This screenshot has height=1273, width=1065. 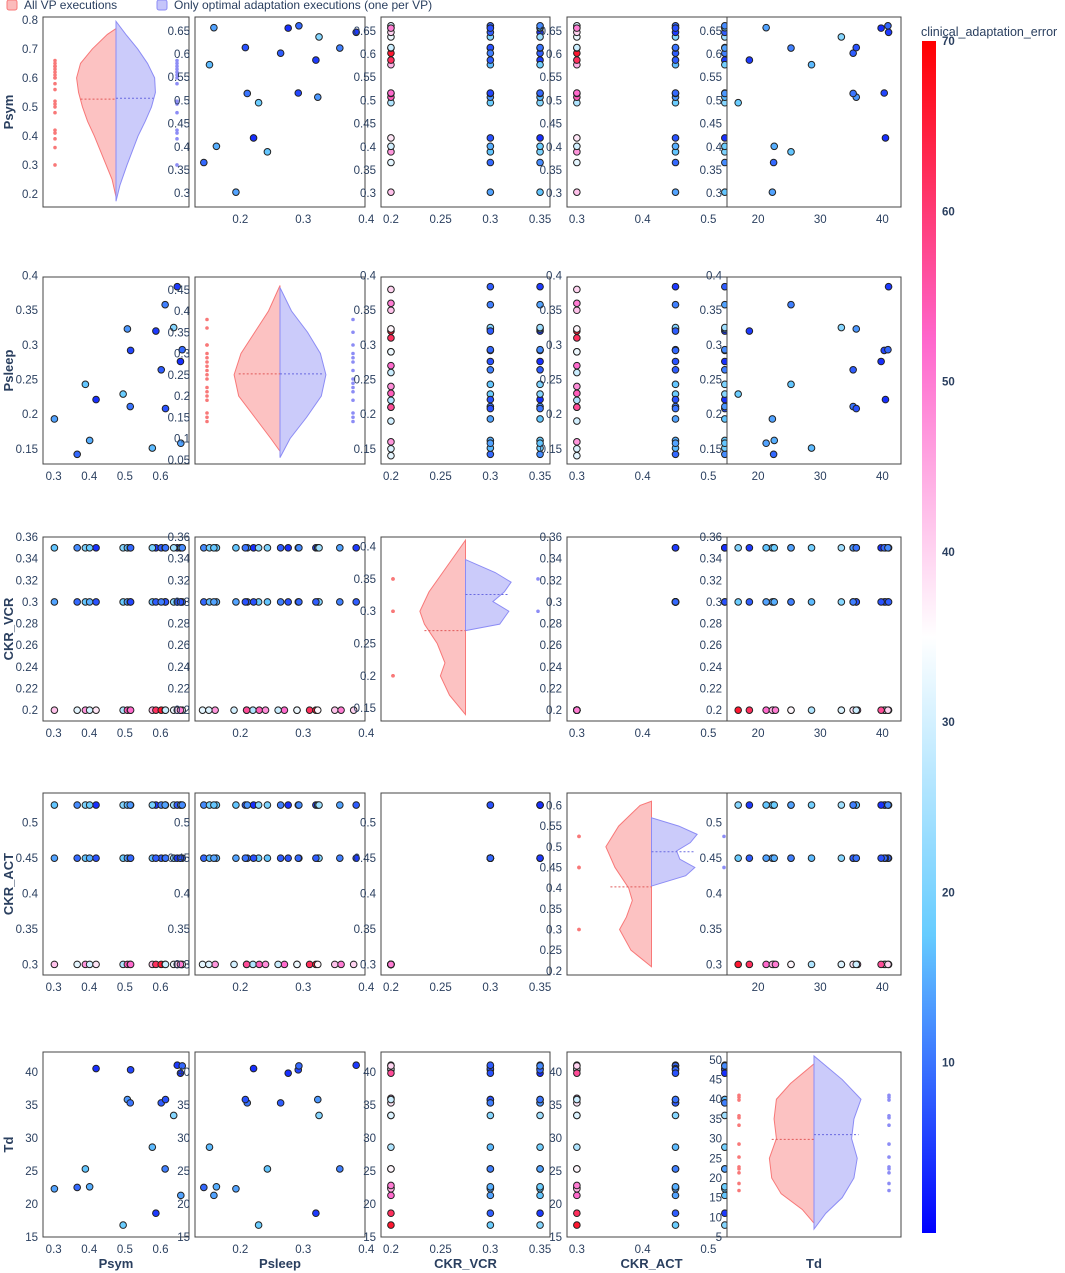 I want to click on y-tick-label: 0.28, so click(x=179, y=625).